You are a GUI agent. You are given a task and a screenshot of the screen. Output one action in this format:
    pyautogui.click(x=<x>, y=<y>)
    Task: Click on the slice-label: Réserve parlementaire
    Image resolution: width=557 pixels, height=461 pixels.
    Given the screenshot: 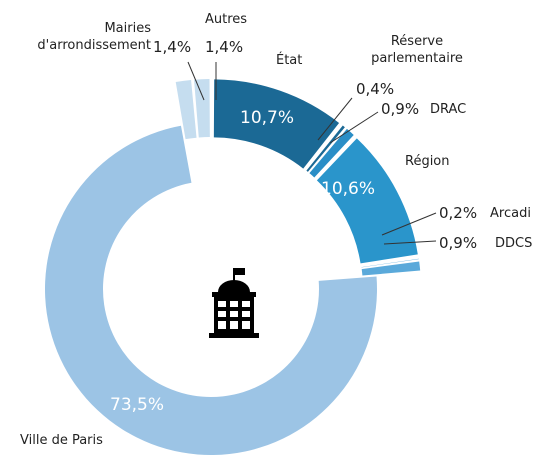 What is the action you would take?
    pyautogui.click(x=417, y=50)
    